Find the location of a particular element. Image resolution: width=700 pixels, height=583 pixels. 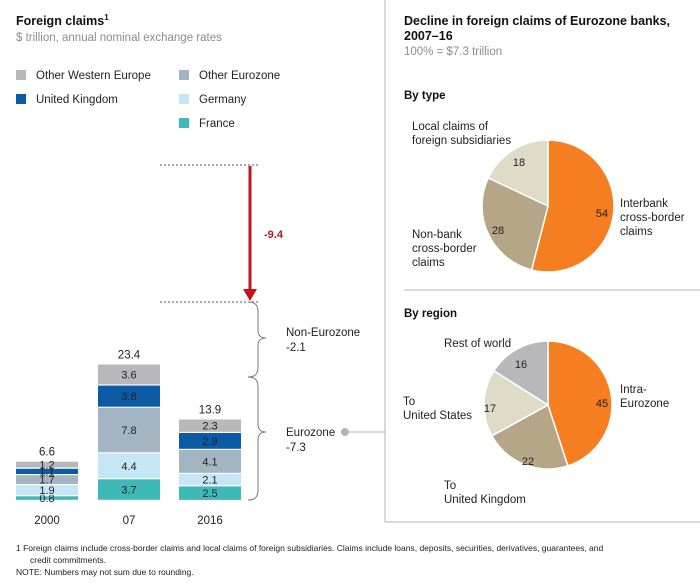

pie-label-to-united-states: To United States is located at coordinates (437, 409).